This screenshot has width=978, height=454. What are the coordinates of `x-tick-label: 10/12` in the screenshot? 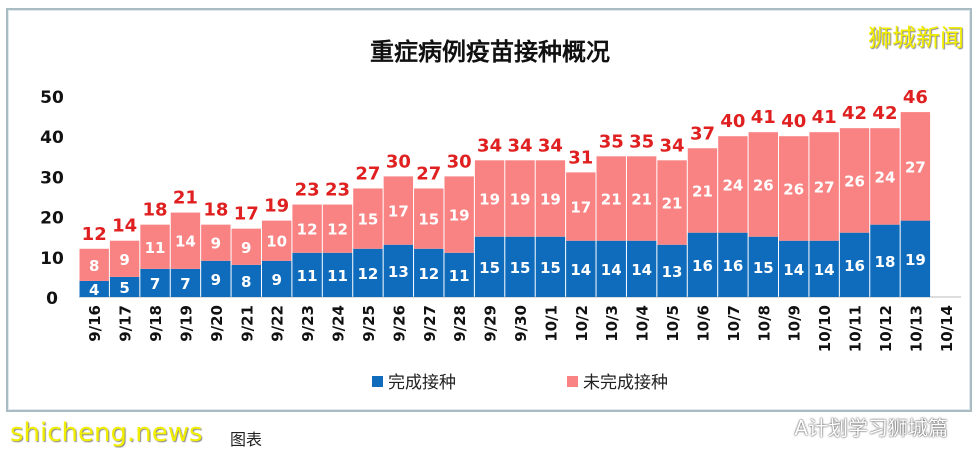 It's located at (886, 328).